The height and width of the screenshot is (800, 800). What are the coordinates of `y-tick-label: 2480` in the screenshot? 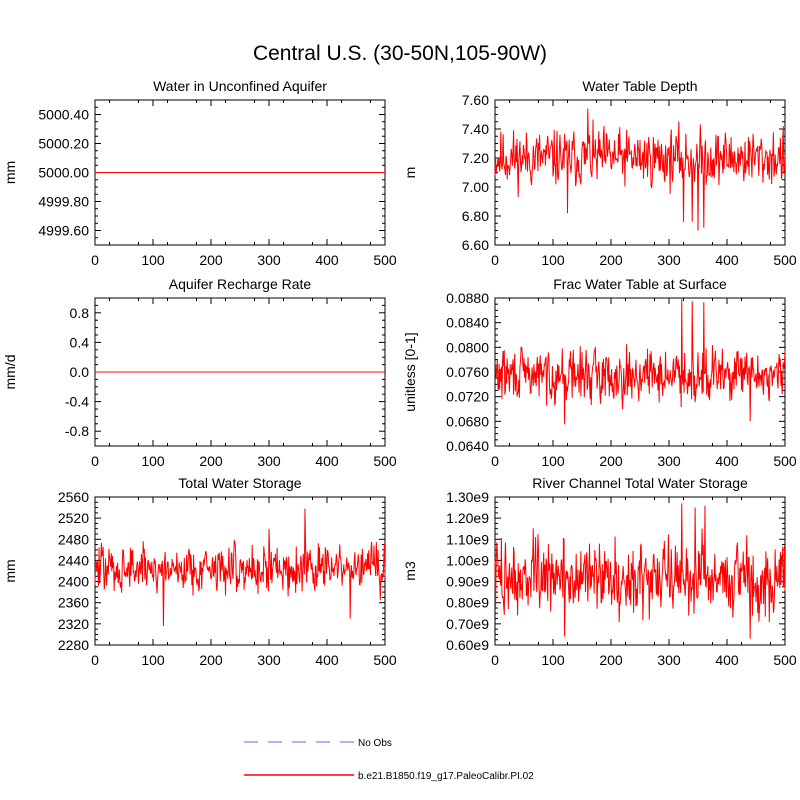 It's located at (73, 539).